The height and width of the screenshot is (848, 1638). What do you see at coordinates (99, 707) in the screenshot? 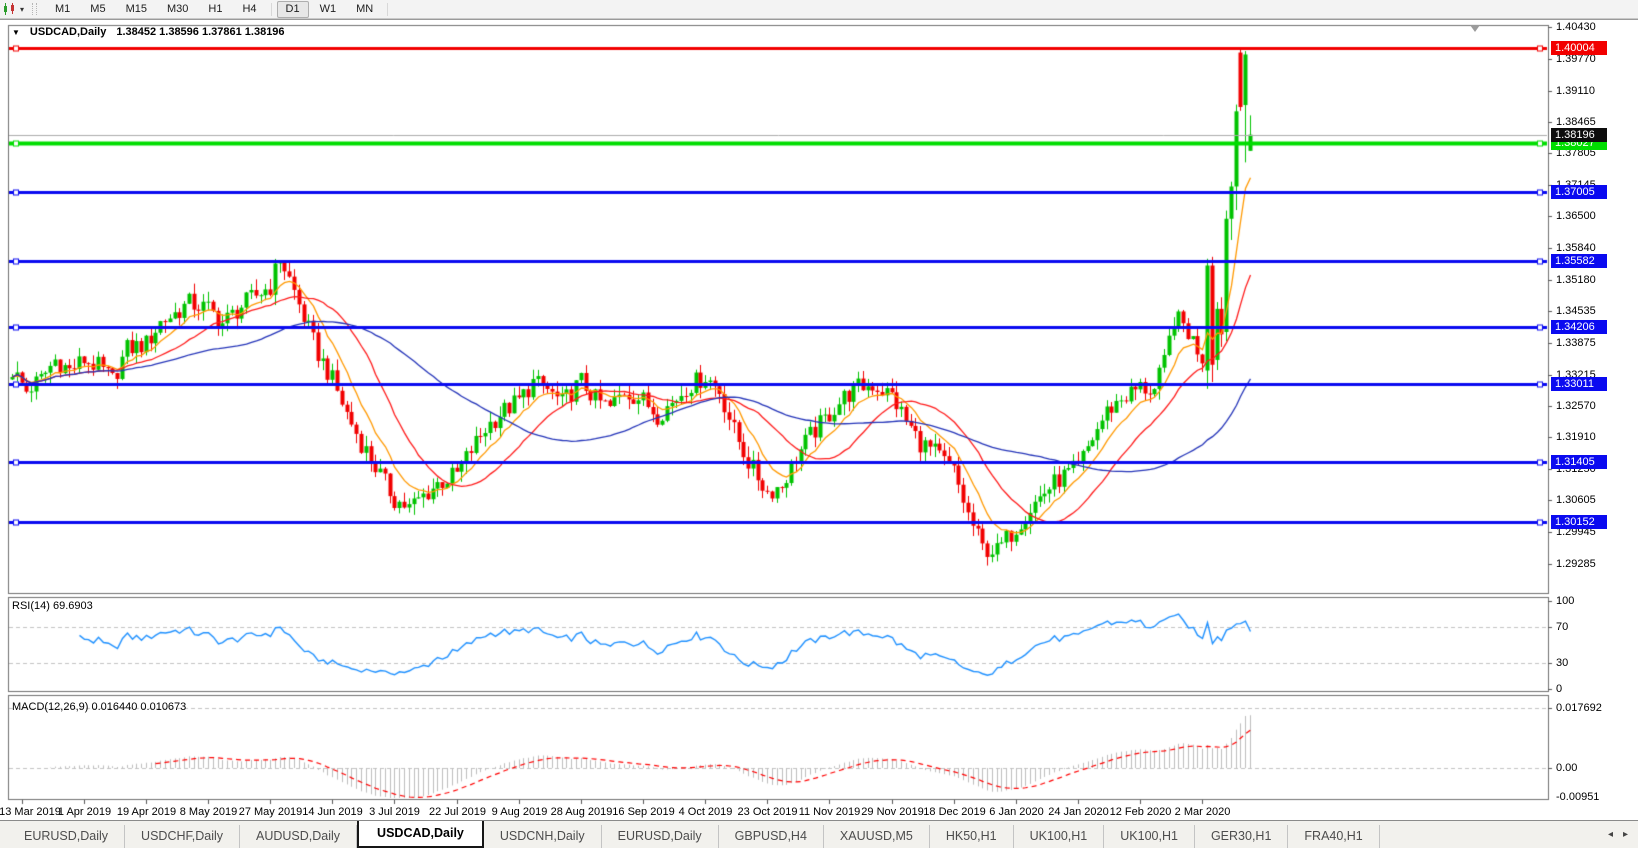
I see `macd-indicator-label: MACD(12,26,9) 0.016440 0.010673` at bounding box center [99, 707].